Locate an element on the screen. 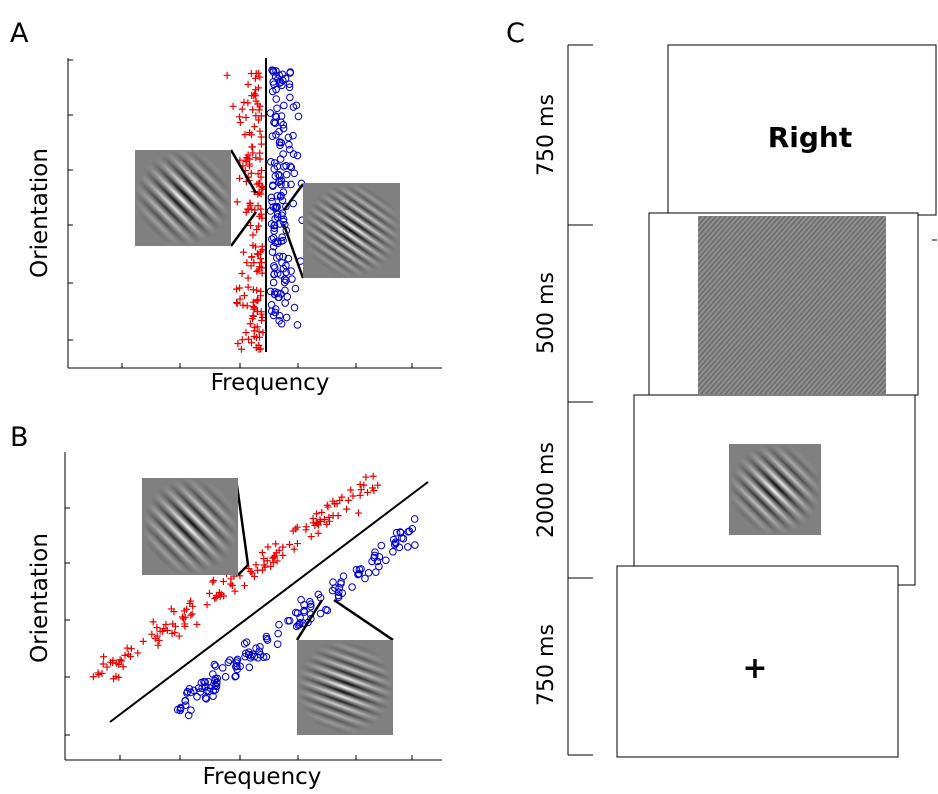 This screenshot has height=794, width=938. screen is located at coordinates (802, 130).